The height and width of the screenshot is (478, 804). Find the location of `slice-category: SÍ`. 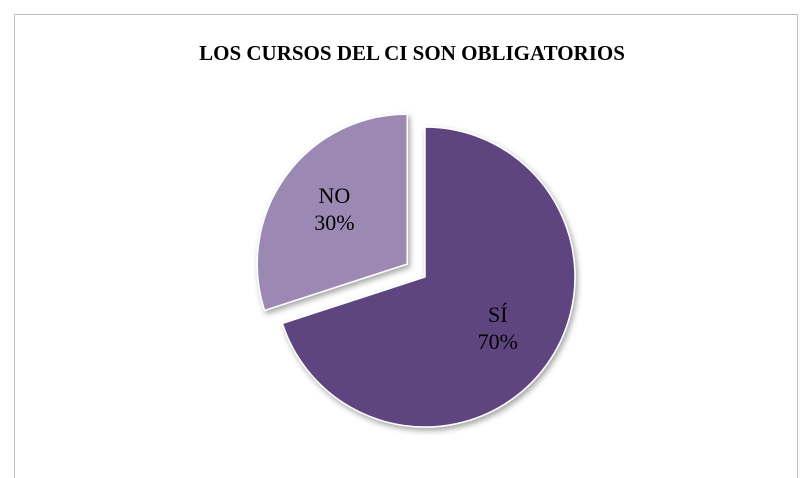

slice-category: SÍ is located at coordinates (498, 314).